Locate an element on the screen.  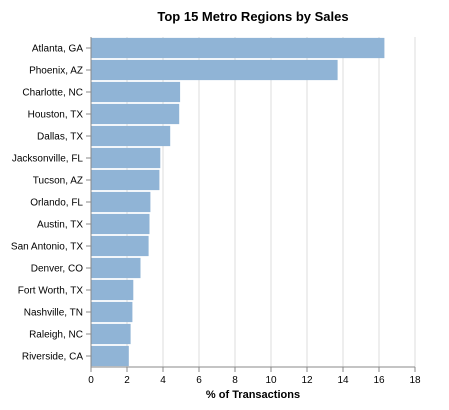
y-tick-label: San Antonio, TX is located at coordinates (47, 247).